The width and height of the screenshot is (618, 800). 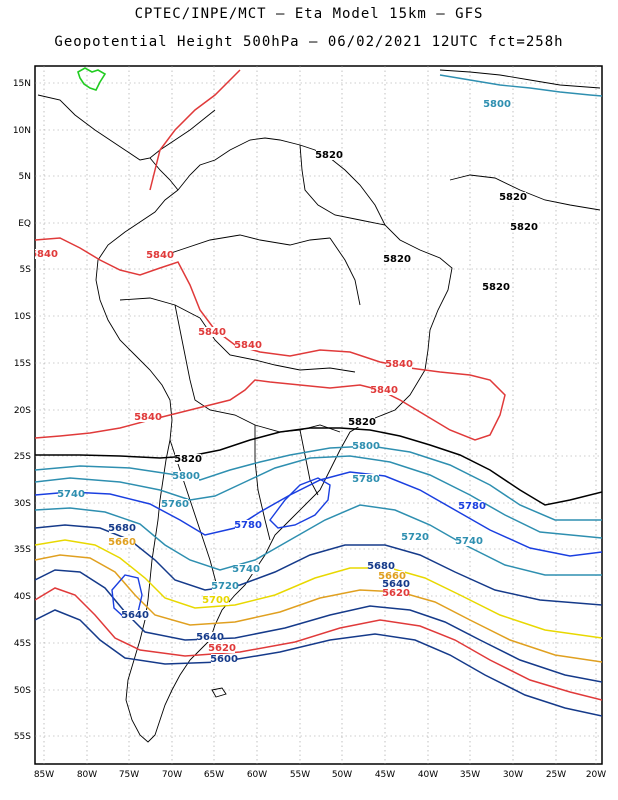 What do you see at coordinates (22, 457) in the screenshot?
I see `lat-tick-label: 25S` at bounding box center [22, 457].